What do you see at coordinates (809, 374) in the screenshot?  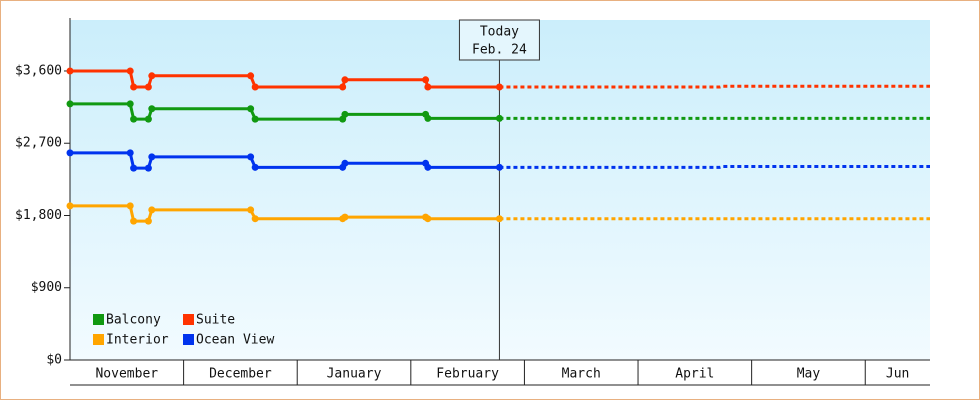 I see `x-tick-label: May` at bounding box center [809, 374].